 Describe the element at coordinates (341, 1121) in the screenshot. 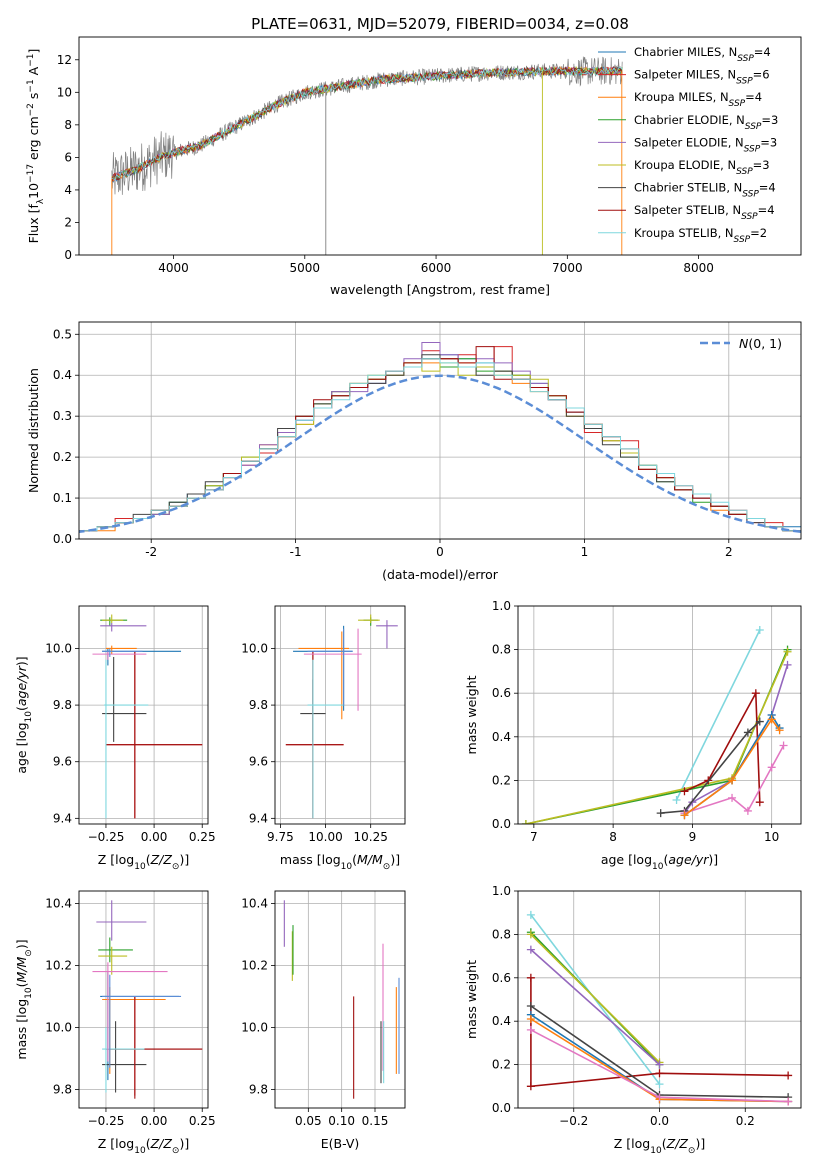

I see `x-tick-label: 0.10` at that location.